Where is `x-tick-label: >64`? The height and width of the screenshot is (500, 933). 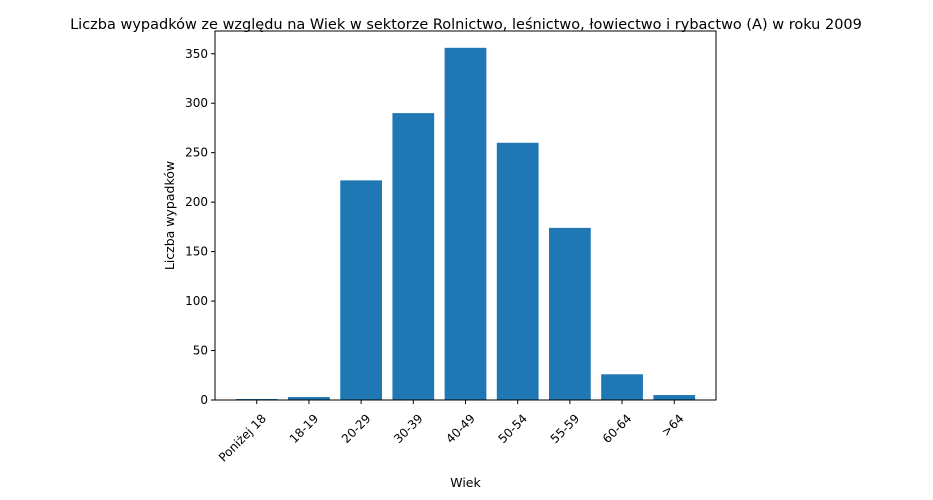 x-tick-label: >64 is located at coordinates (673, 425).